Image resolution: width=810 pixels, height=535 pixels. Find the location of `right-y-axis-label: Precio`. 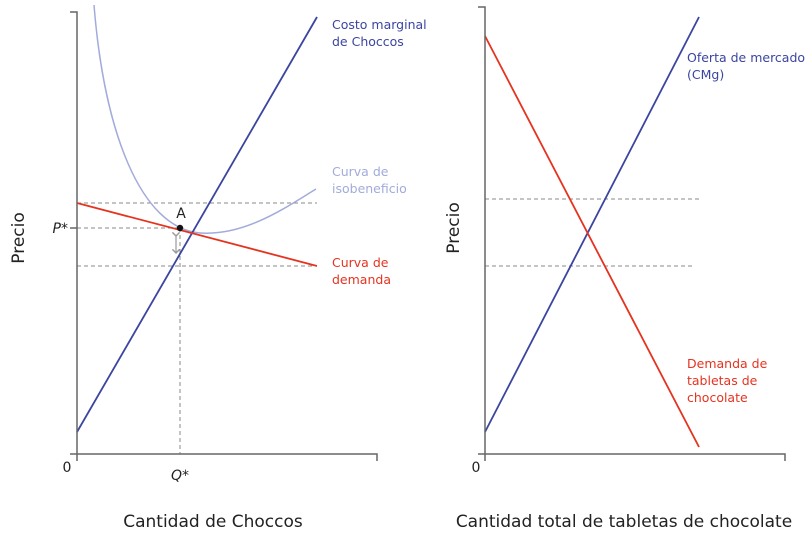

right-y-axis-label: Precio is located at coordinates (454, 228).